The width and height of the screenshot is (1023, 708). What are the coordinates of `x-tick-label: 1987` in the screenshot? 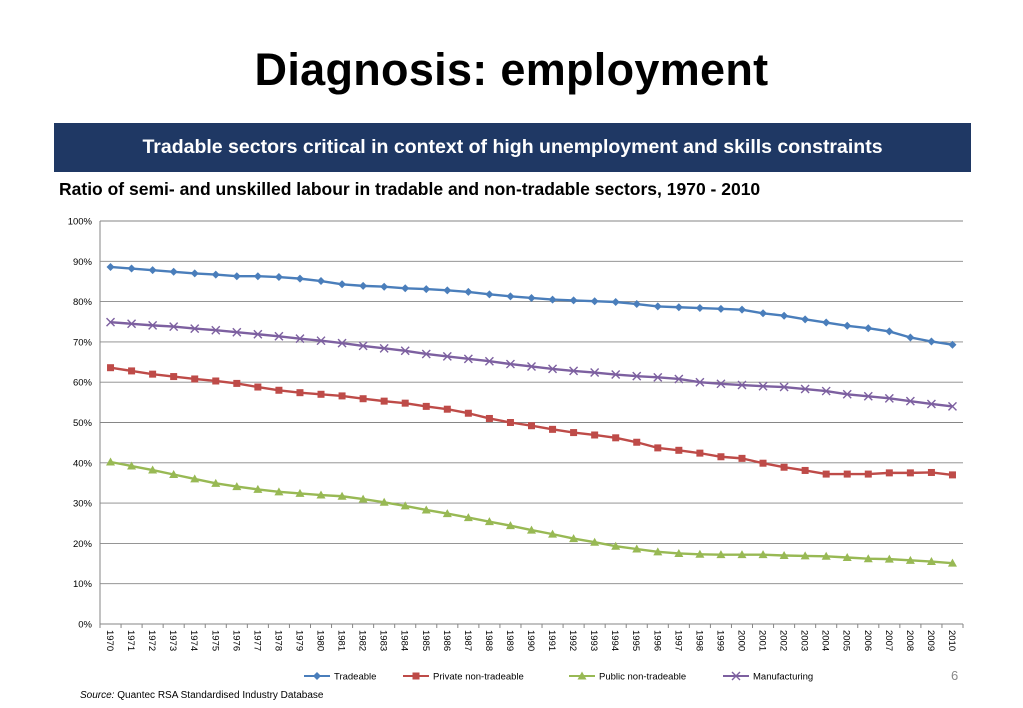 It's located at (467, 640).